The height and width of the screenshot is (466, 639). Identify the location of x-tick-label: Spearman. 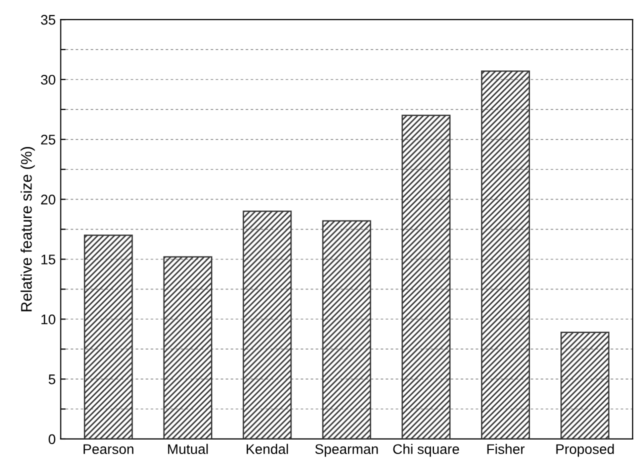
(346, 450).